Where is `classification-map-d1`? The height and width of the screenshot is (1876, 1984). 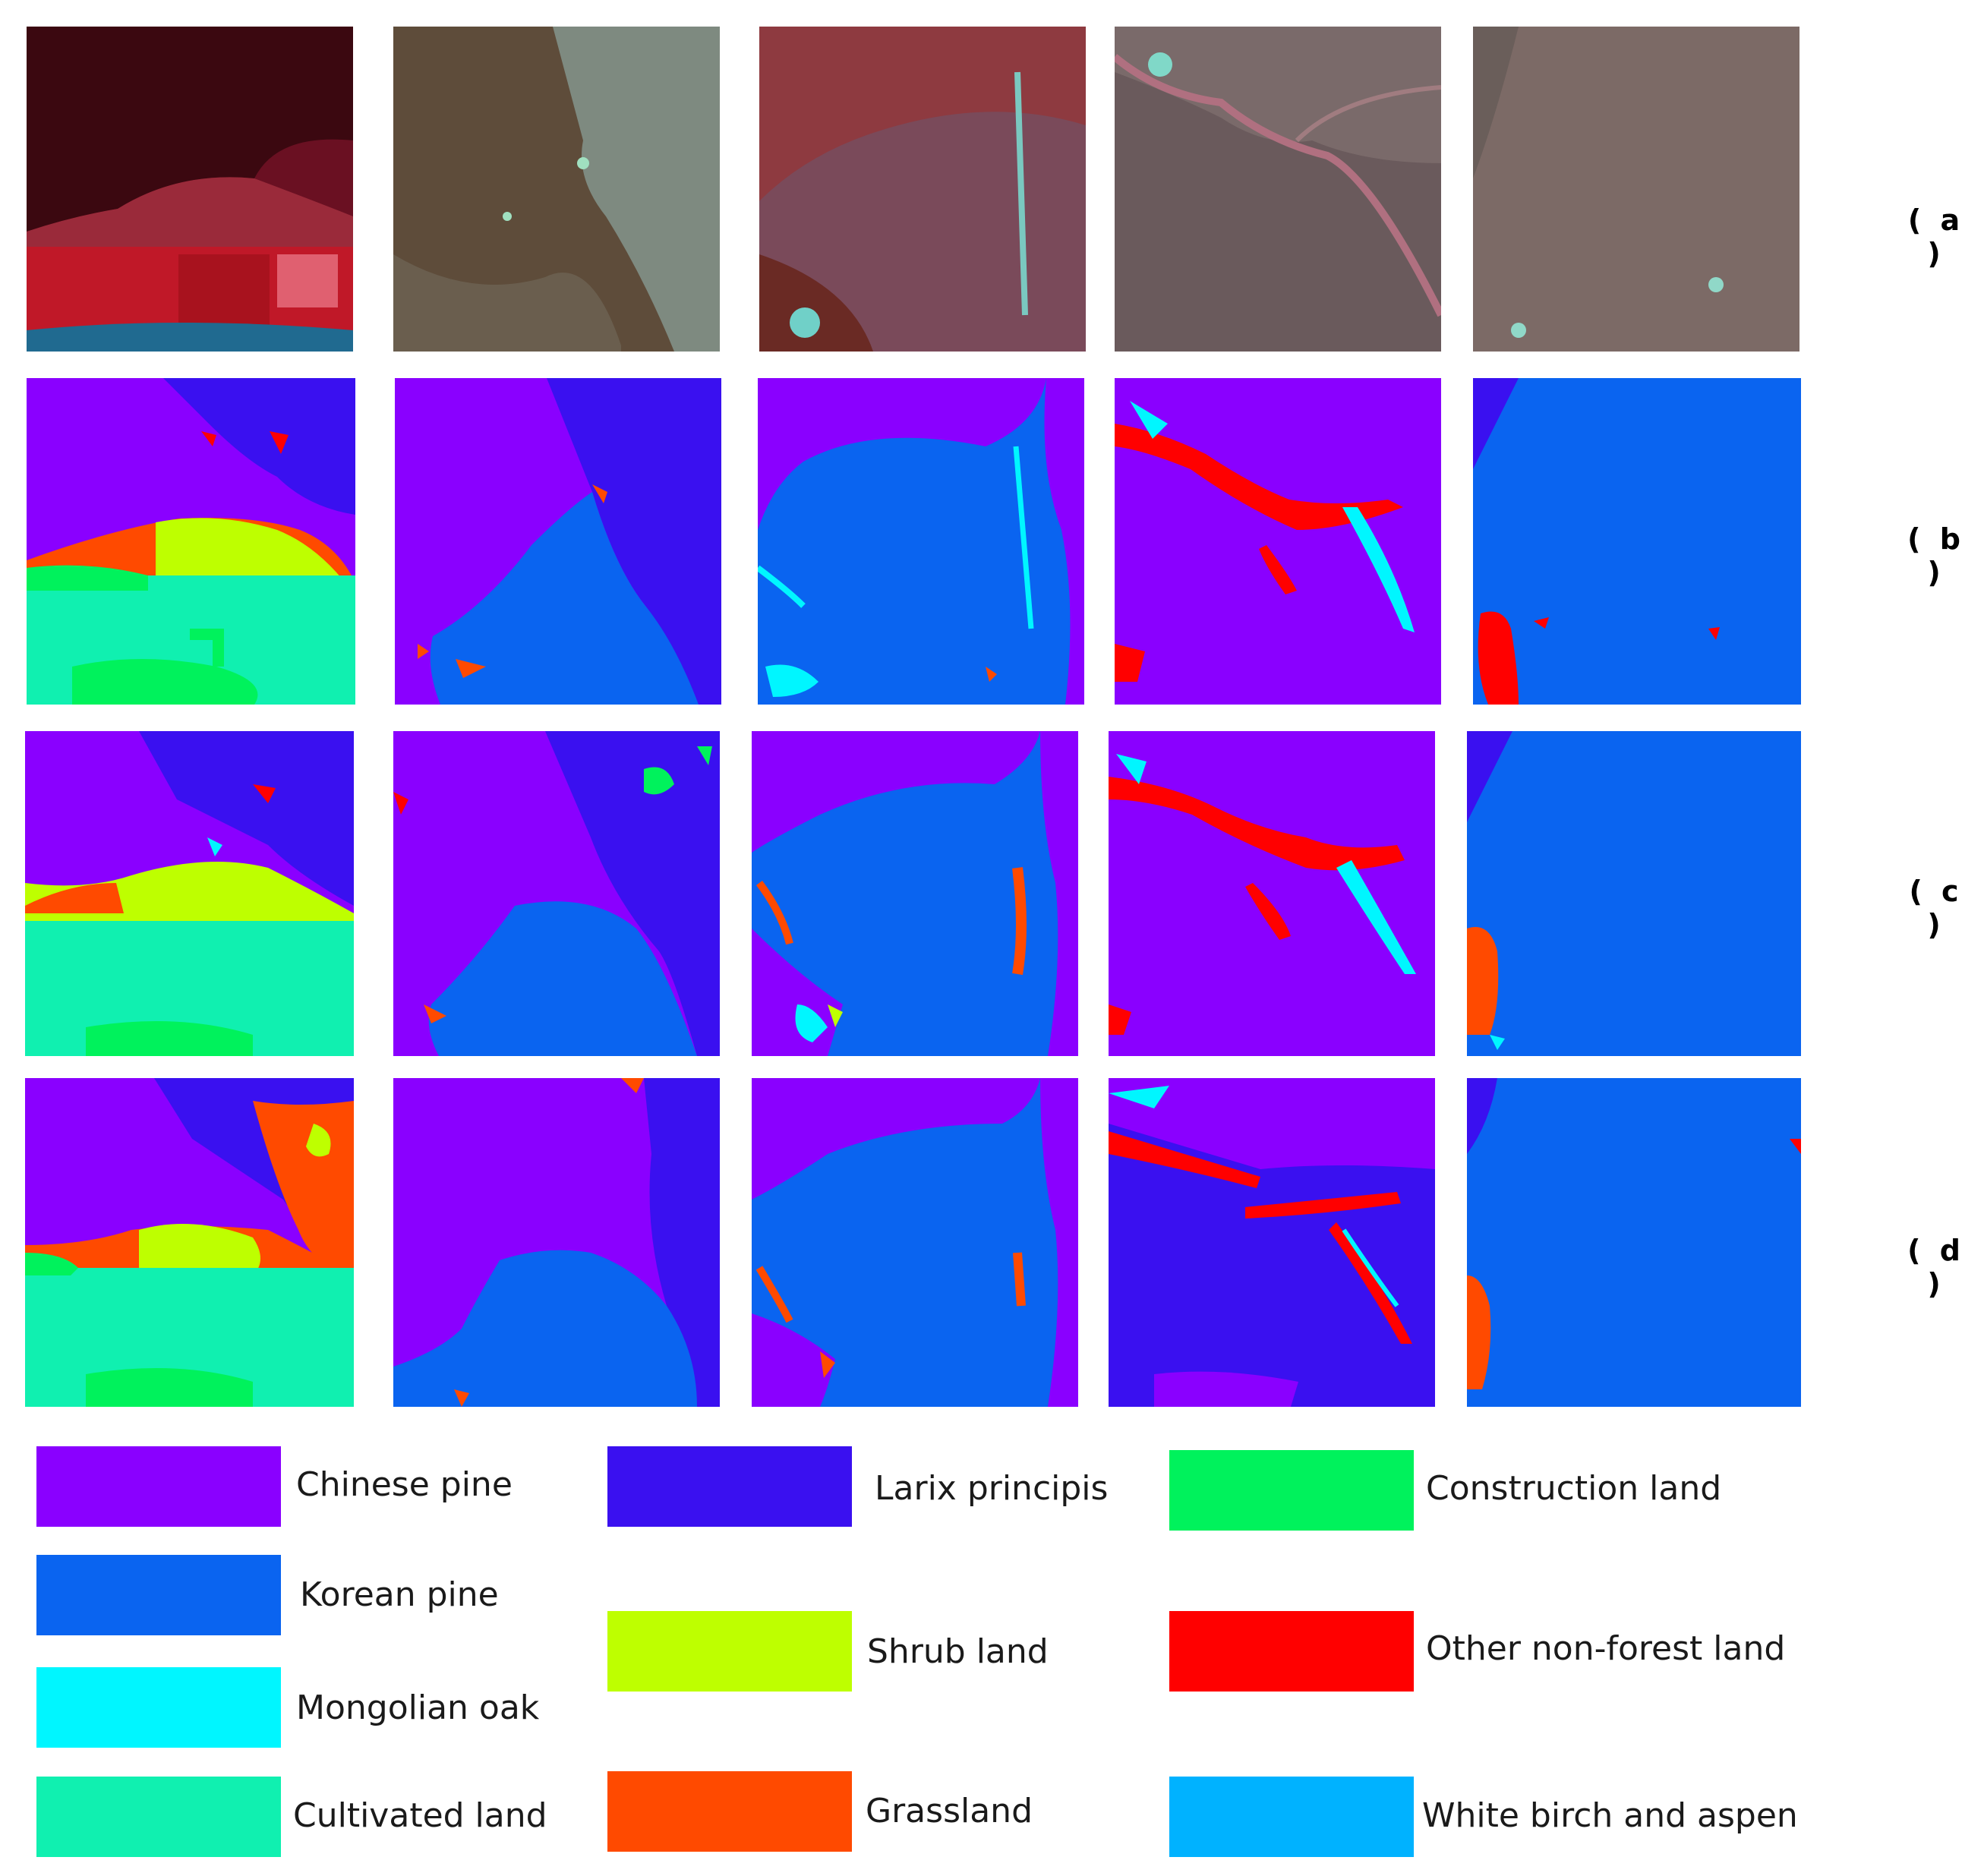 classification-map-d1 is located at coordinates (189, 1242).